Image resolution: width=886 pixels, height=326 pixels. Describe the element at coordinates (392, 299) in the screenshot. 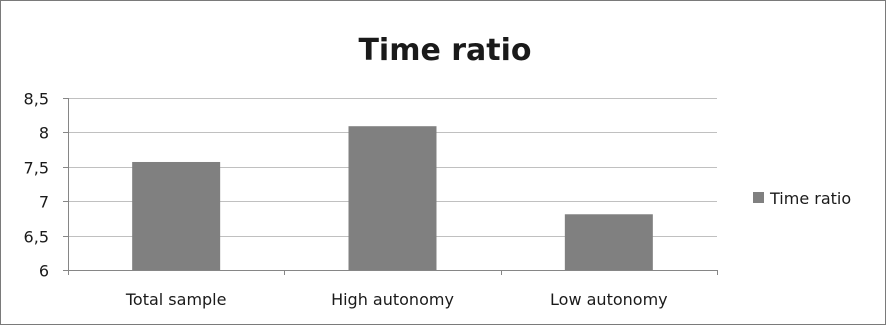

I see `x-tick-label: High autonomy` at that location.